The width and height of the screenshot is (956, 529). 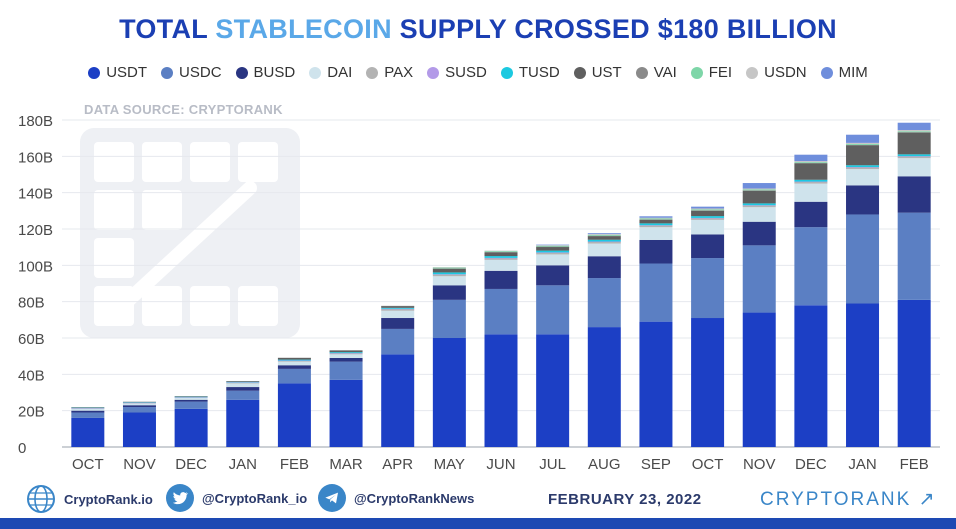 What do you see at coordinates (35, 266) in the screenshot?
I see `y-tick-label: 100B` at bounding box center [35, 266].